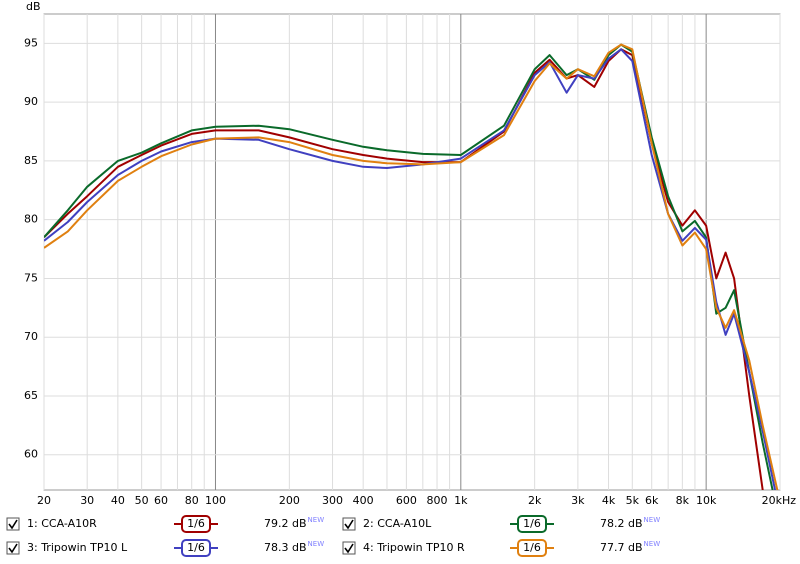 This screenshot has width=800, height=564. Describe the element at coordinates (161, 500) in the screenshot. I see `x-tick-label: 60` at that location.